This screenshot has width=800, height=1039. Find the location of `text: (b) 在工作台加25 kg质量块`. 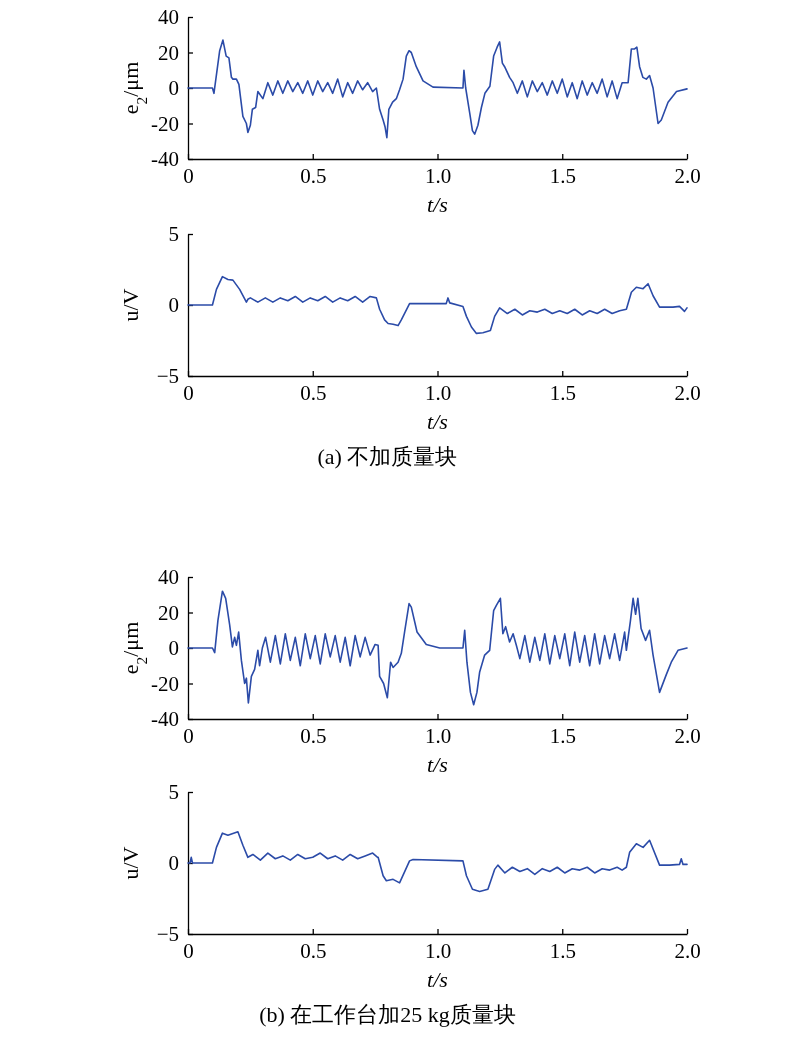

text: (b) 在工作台加25 kg质量块 is located at coordinates (387, 1014).